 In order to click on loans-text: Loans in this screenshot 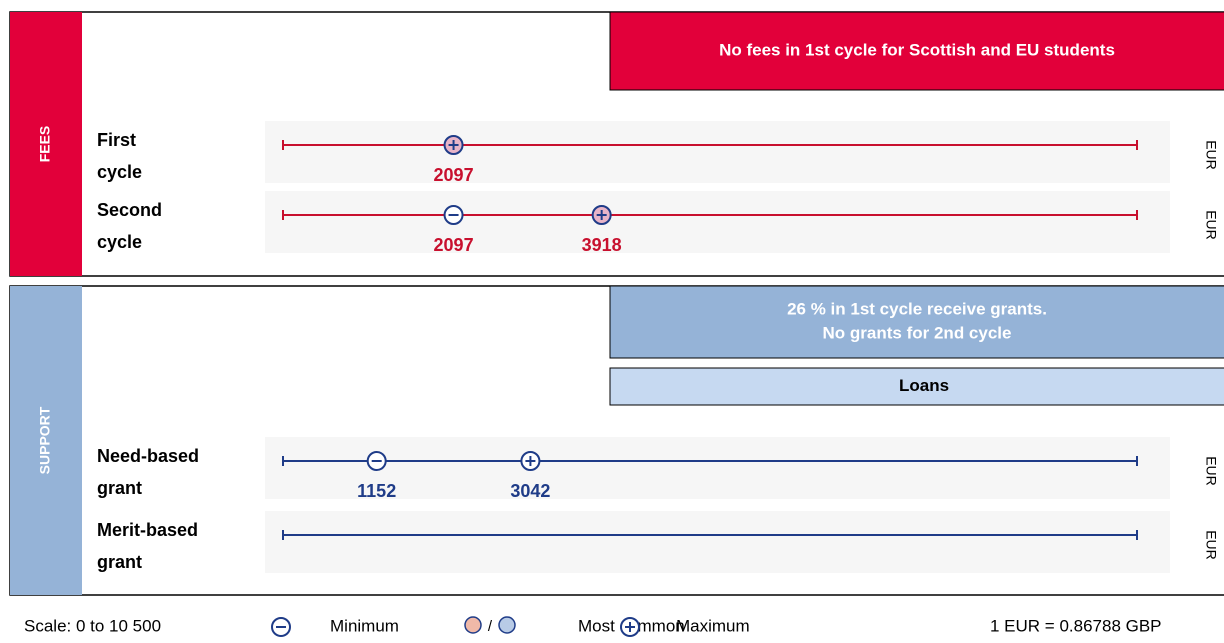, I will do `click(924, 385)`.